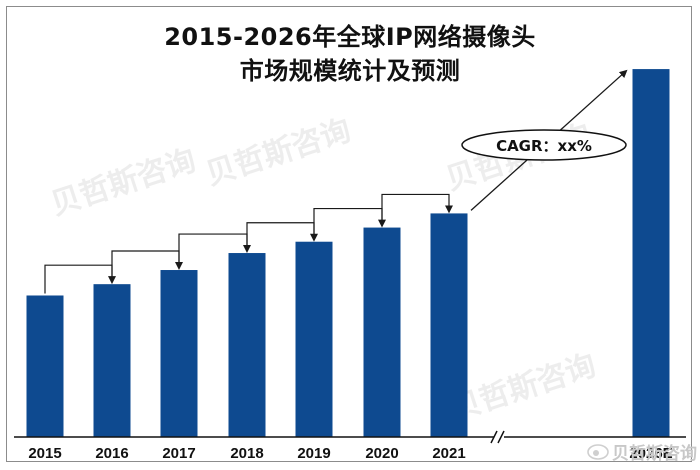 The image size is (700, 470). I want to click on social-watermark: 贝哲斯咨询, so click(642, 453).